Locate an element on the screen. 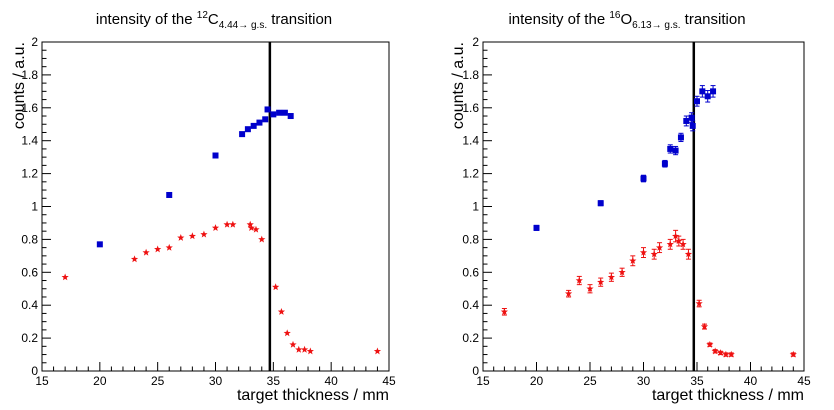 The image size is (834, 410). chart-title-sub: 4.44→ g.s. is located at coordinates (243, 25).